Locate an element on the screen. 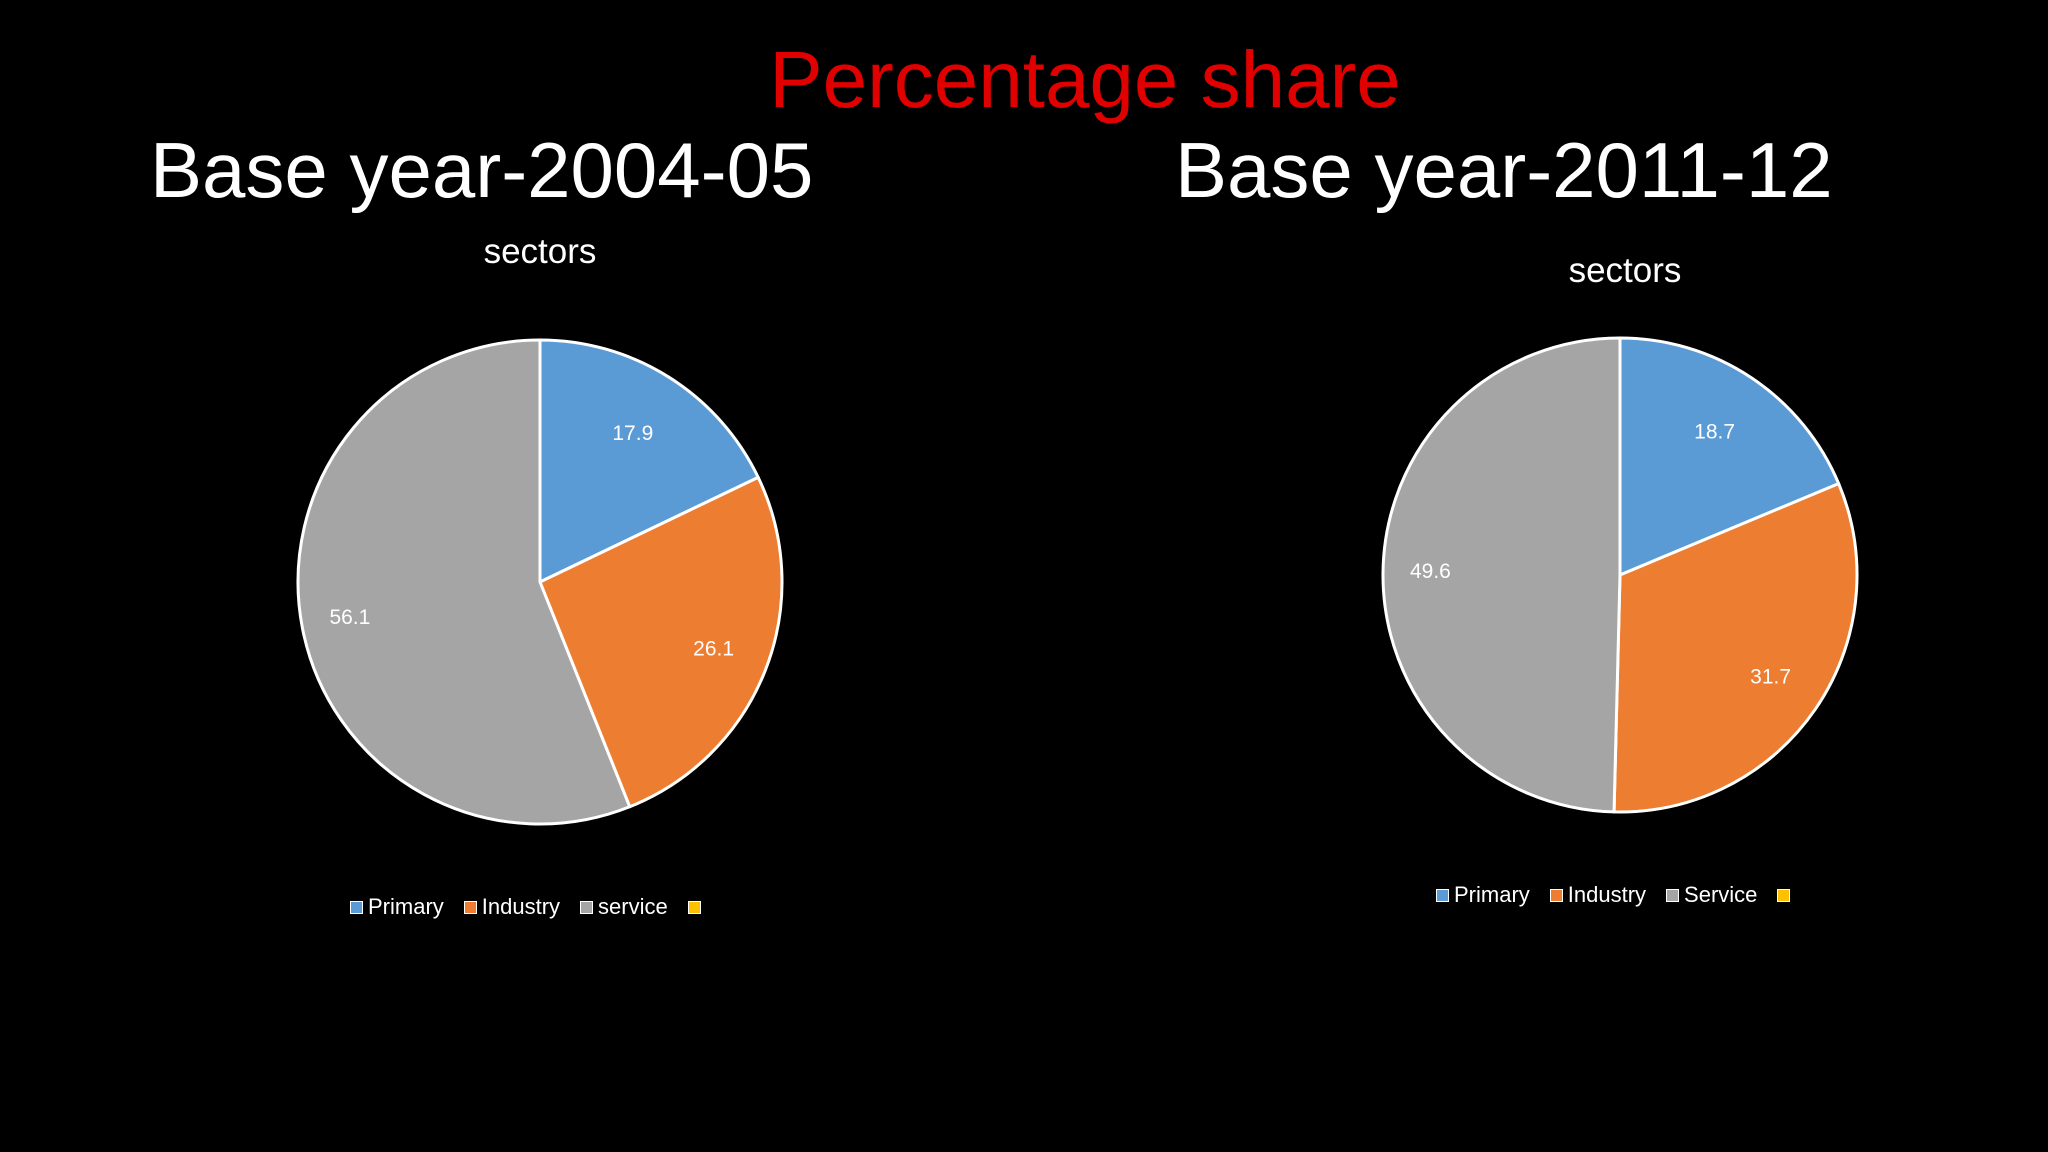 The image size is (2048, 1152). data-label-industry: 31.7 is located at coordinates (1770, 677).